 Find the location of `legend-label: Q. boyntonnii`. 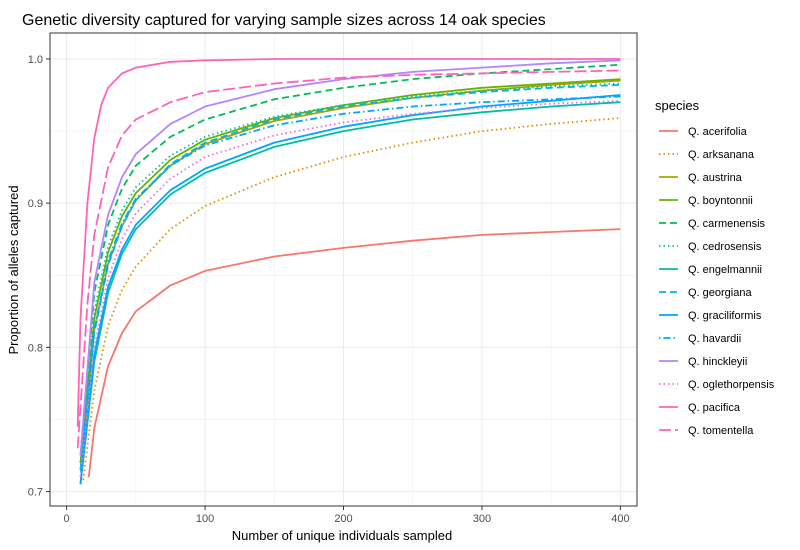

legend-label: Q. boyntonnii is located at coordinates (720, 201).